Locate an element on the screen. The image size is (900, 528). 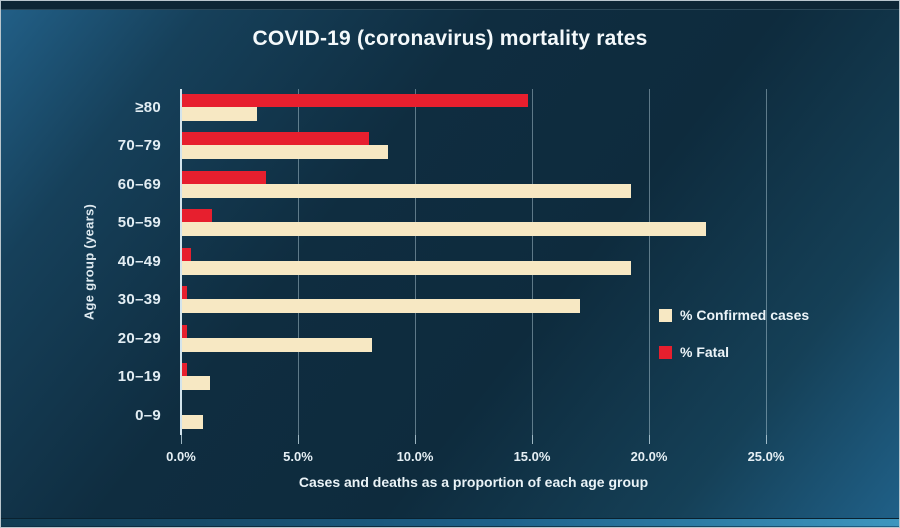
x-tick-label-0.0%: 0.0% is located at coordinates (181, 456).